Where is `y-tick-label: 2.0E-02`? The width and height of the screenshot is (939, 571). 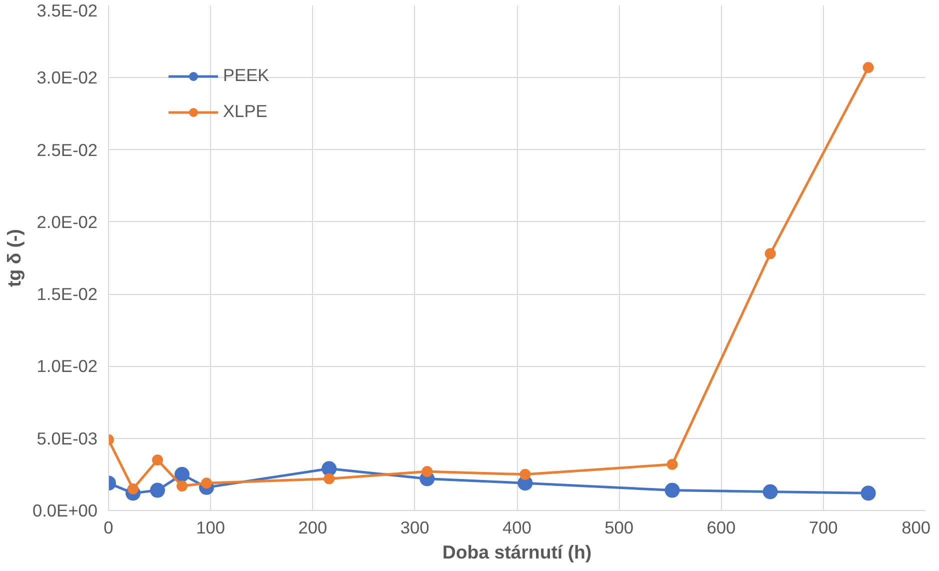
y-tick-label: 2.0E-02 is located at coordinates (67, 222).